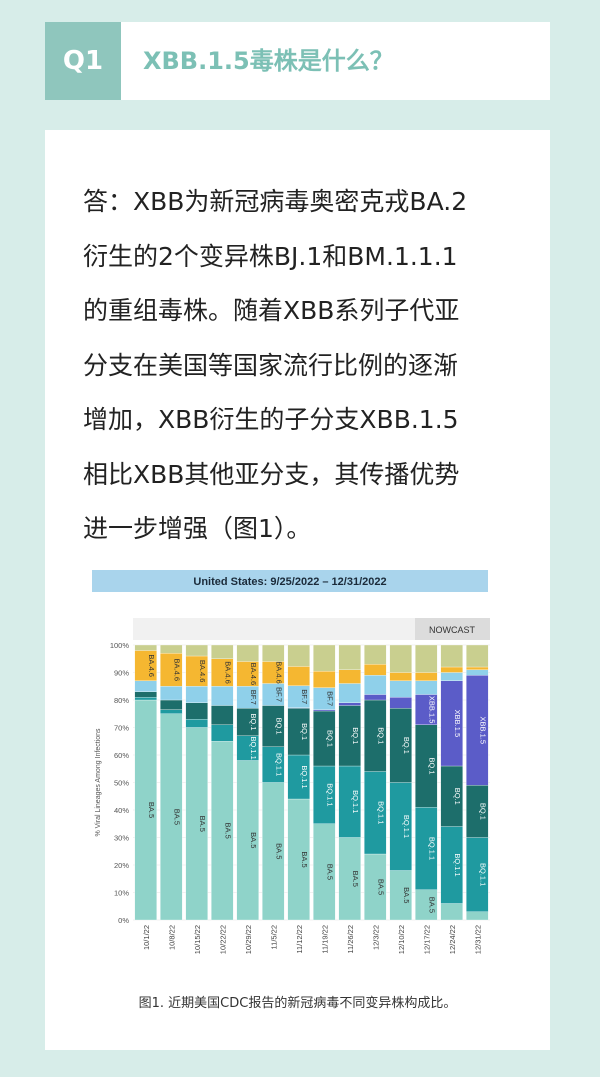 This screenshot has height=1077, width=600. What do you see at coordinates (121, 673) in the screenshot?
I see `y-tick-label: 90%` at bounding box center [121, 673].